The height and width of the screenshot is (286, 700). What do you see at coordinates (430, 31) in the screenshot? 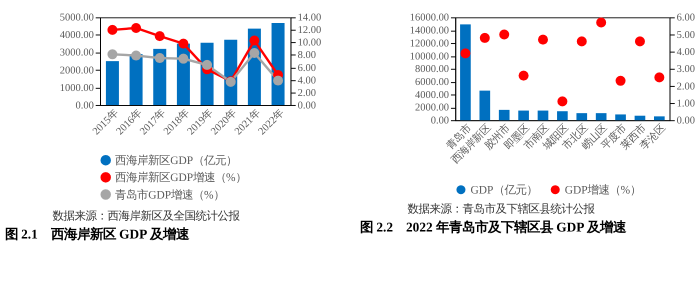
I see `y-tick-label: 14000.00` at bounding box center [430, 31].